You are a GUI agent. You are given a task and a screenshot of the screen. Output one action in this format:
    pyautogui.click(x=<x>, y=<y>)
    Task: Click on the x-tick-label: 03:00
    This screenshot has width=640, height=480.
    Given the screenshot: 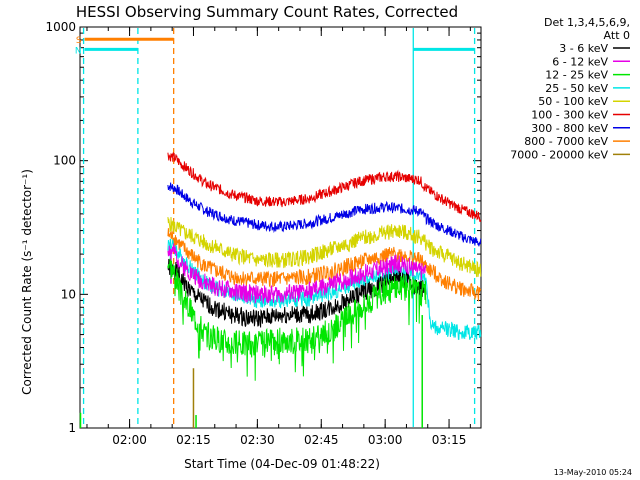 What is the action you would take?
    pyautogui.click(x=385, y=440)
    